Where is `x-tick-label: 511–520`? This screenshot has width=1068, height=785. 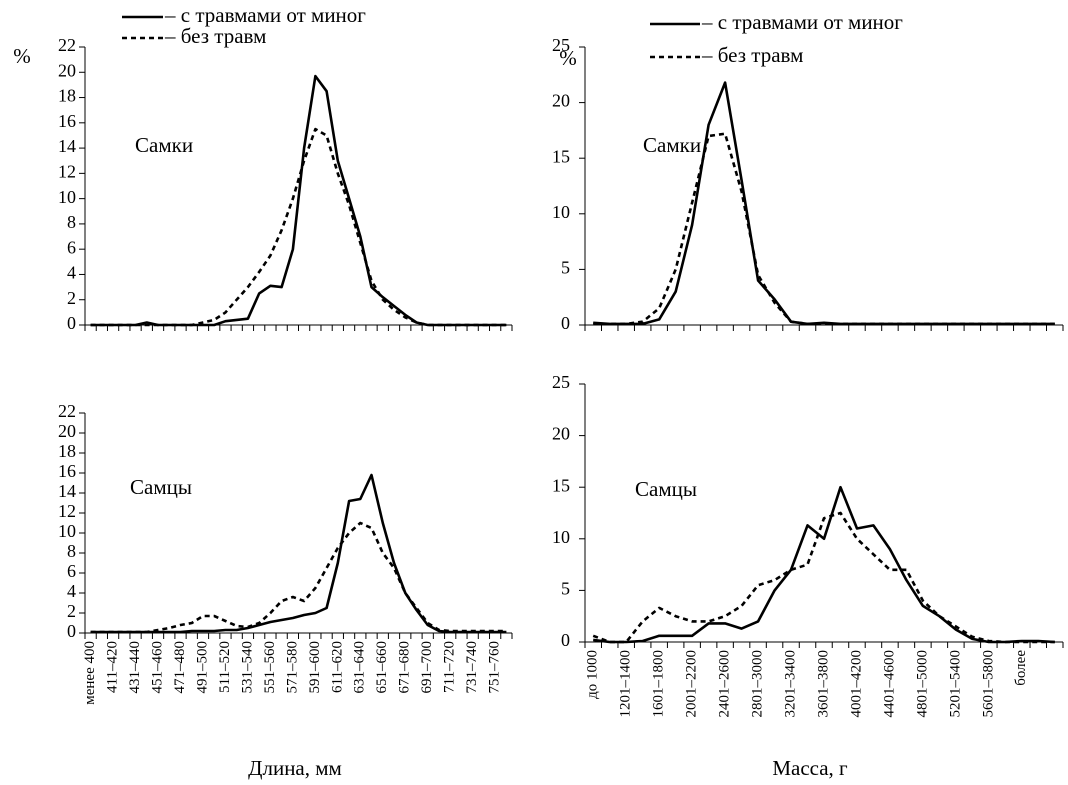
x-tick-label: 511–520 is located at coordinates (225, 667).